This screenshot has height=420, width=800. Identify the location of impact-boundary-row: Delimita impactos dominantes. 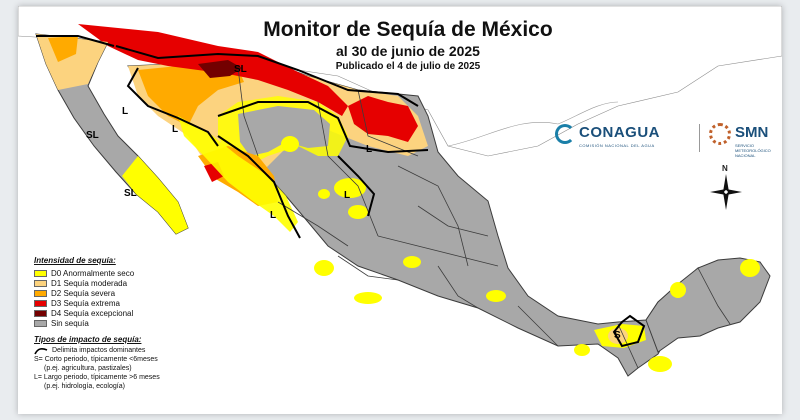
(129, 350).